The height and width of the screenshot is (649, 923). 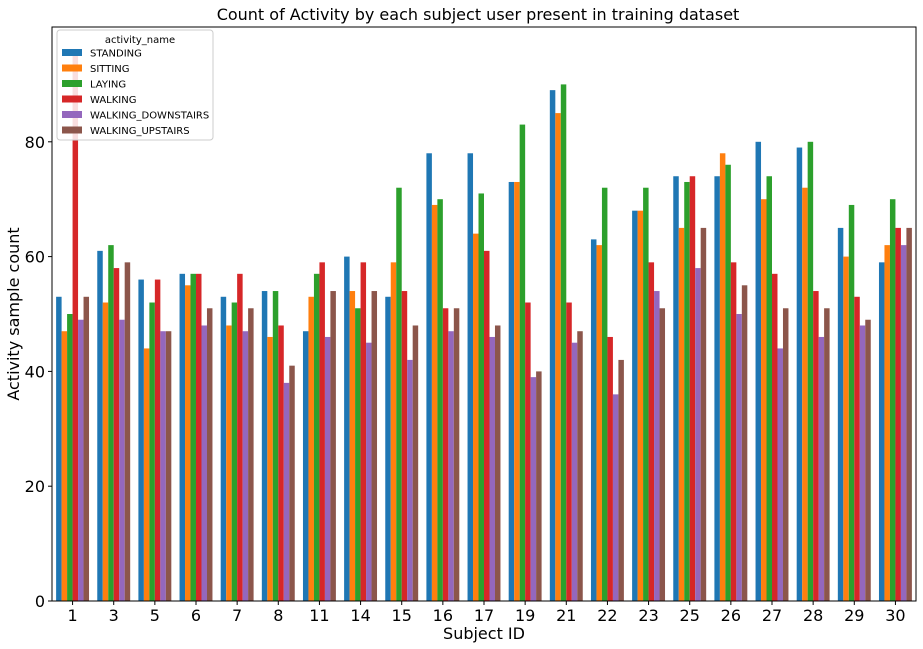 What do you see at coordinates (731, 615) in the screenshot?
I see `x-tick-label: 26` at bounding box center [731, 615].